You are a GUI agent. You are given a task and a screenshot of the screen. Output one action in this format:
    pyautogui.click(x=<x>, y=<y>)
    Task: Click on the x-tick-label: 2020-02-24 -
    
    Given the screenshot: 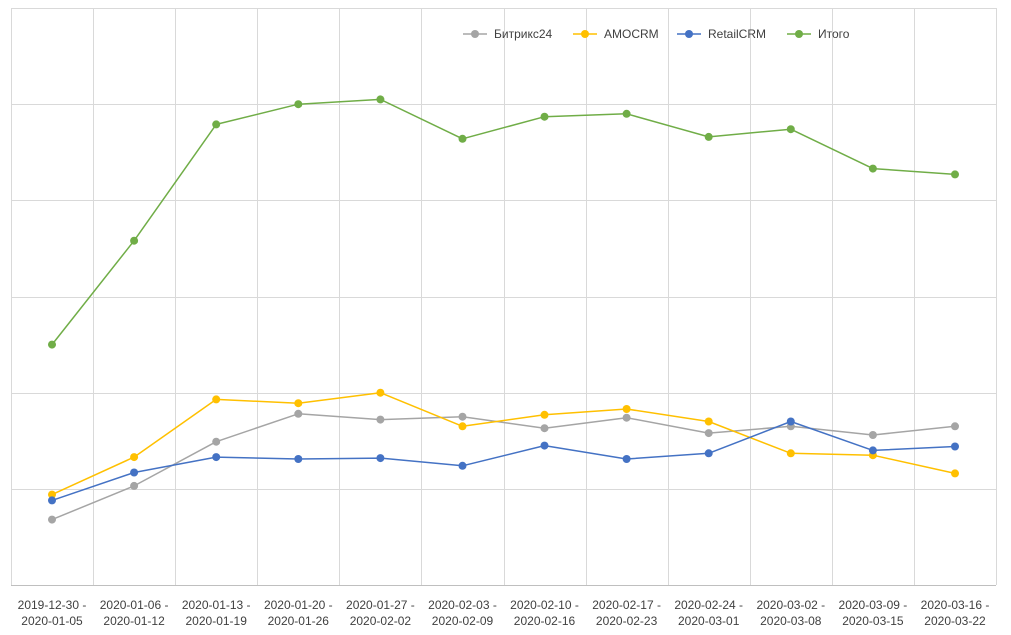 What is the action you would take?
    pyautogui.click(x=708, y=605)
    